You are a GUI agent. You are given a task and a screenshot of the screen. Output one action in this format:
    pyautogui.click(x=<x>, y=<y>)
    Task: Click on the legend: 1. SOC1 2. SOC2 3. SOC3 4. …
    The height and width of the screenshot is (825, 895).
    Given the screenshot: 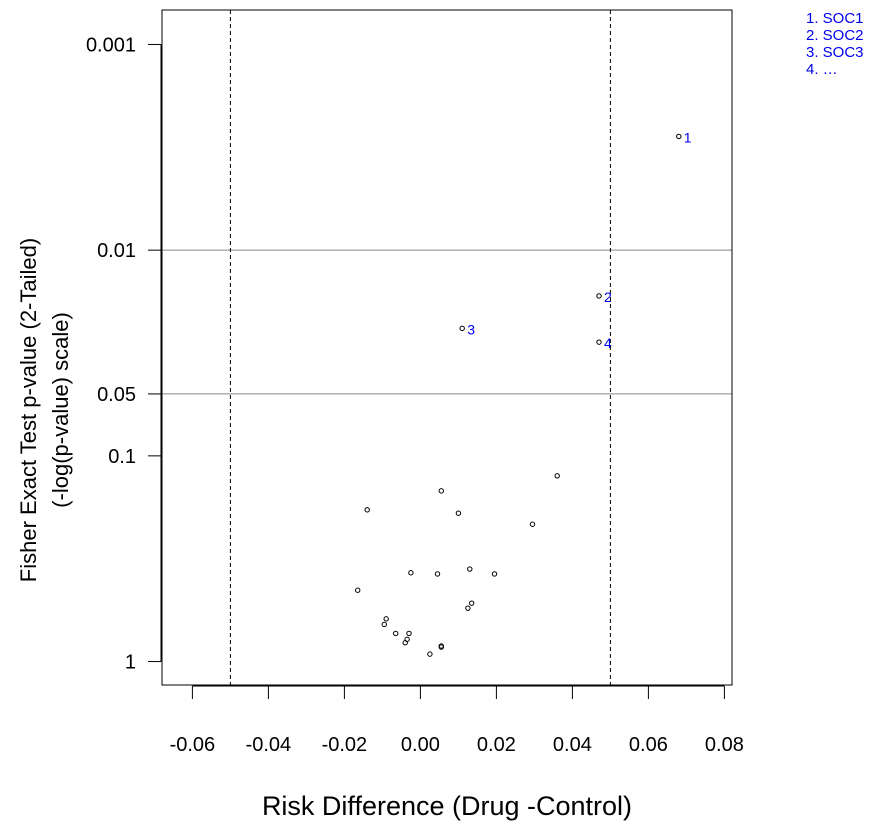 What is the action you would take?
    pyautogui.click(x=835, y=44)
    